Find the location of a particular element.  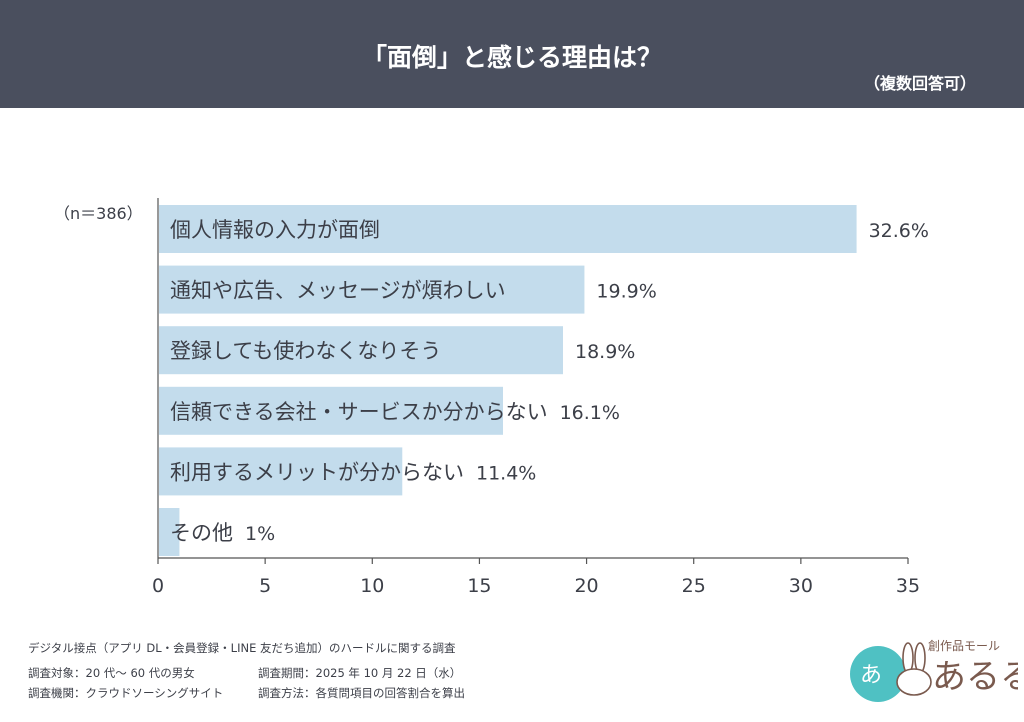

survey-period: 調査期間：2025 年 10 月 22 日（水） is located at coordinates (360, 673).